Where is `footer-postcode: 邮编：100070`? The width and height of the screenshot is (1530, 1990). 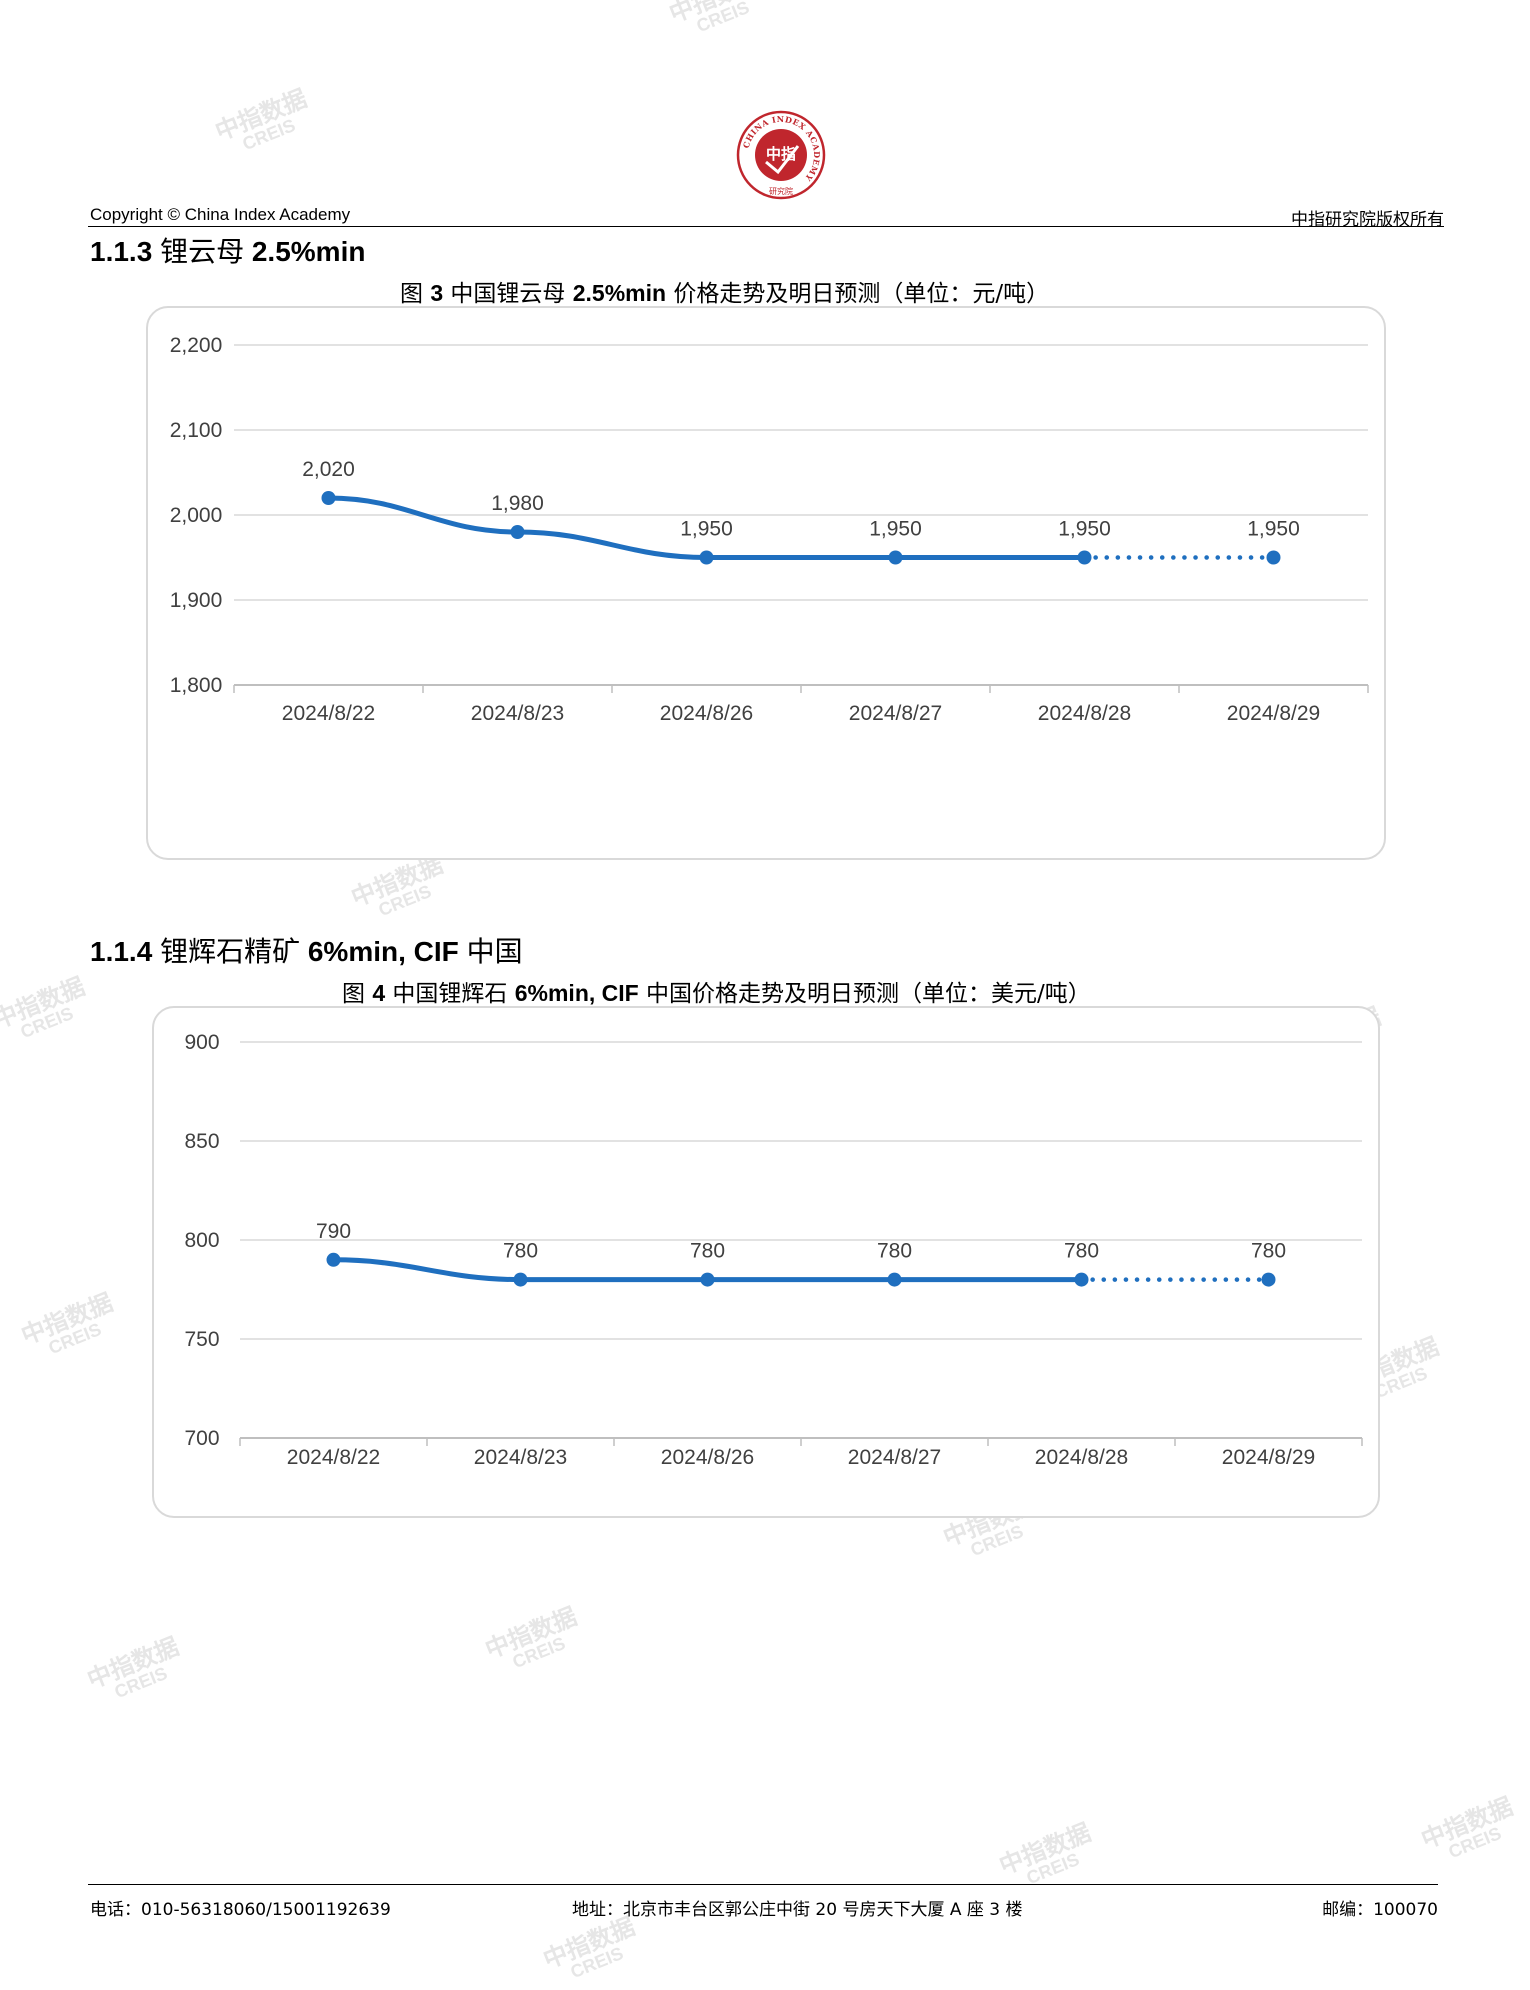 footer-postcode: 邮编：100070 is located at coordinates (1380, 1910).